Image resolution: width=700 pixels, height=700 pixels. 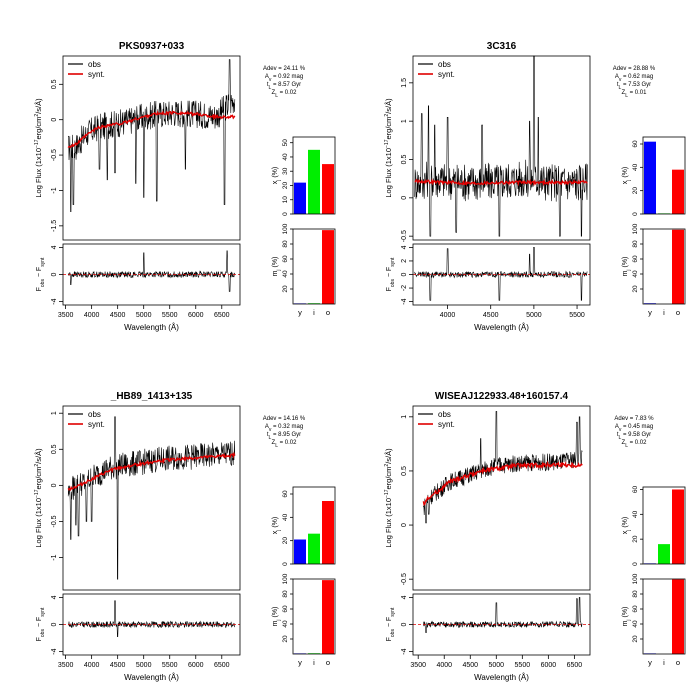 What do you see at coordinates (501, 274) in the screenshot?
I see `residual-line` at bounding box center [501, 274].